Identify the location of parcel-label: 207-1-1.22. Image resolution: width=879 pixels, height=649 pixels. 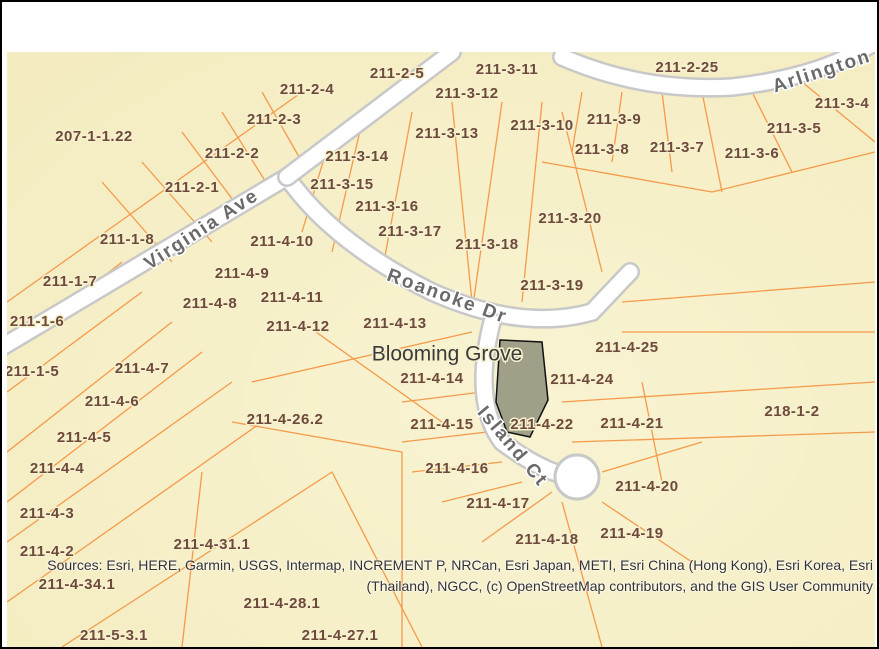
(94, 136).